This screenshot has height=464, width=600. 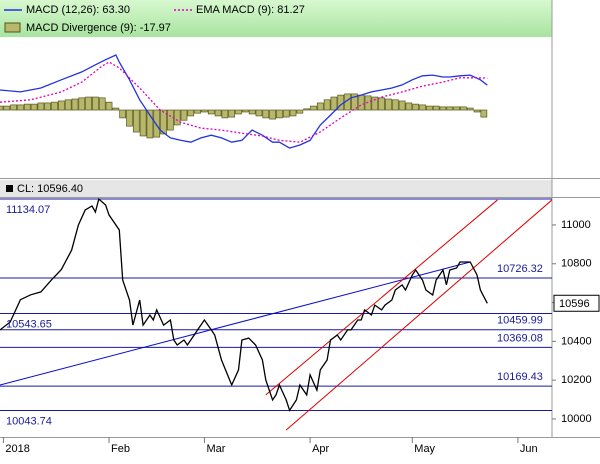 I want to click on current-price-tag, so click(x=576, y=303).